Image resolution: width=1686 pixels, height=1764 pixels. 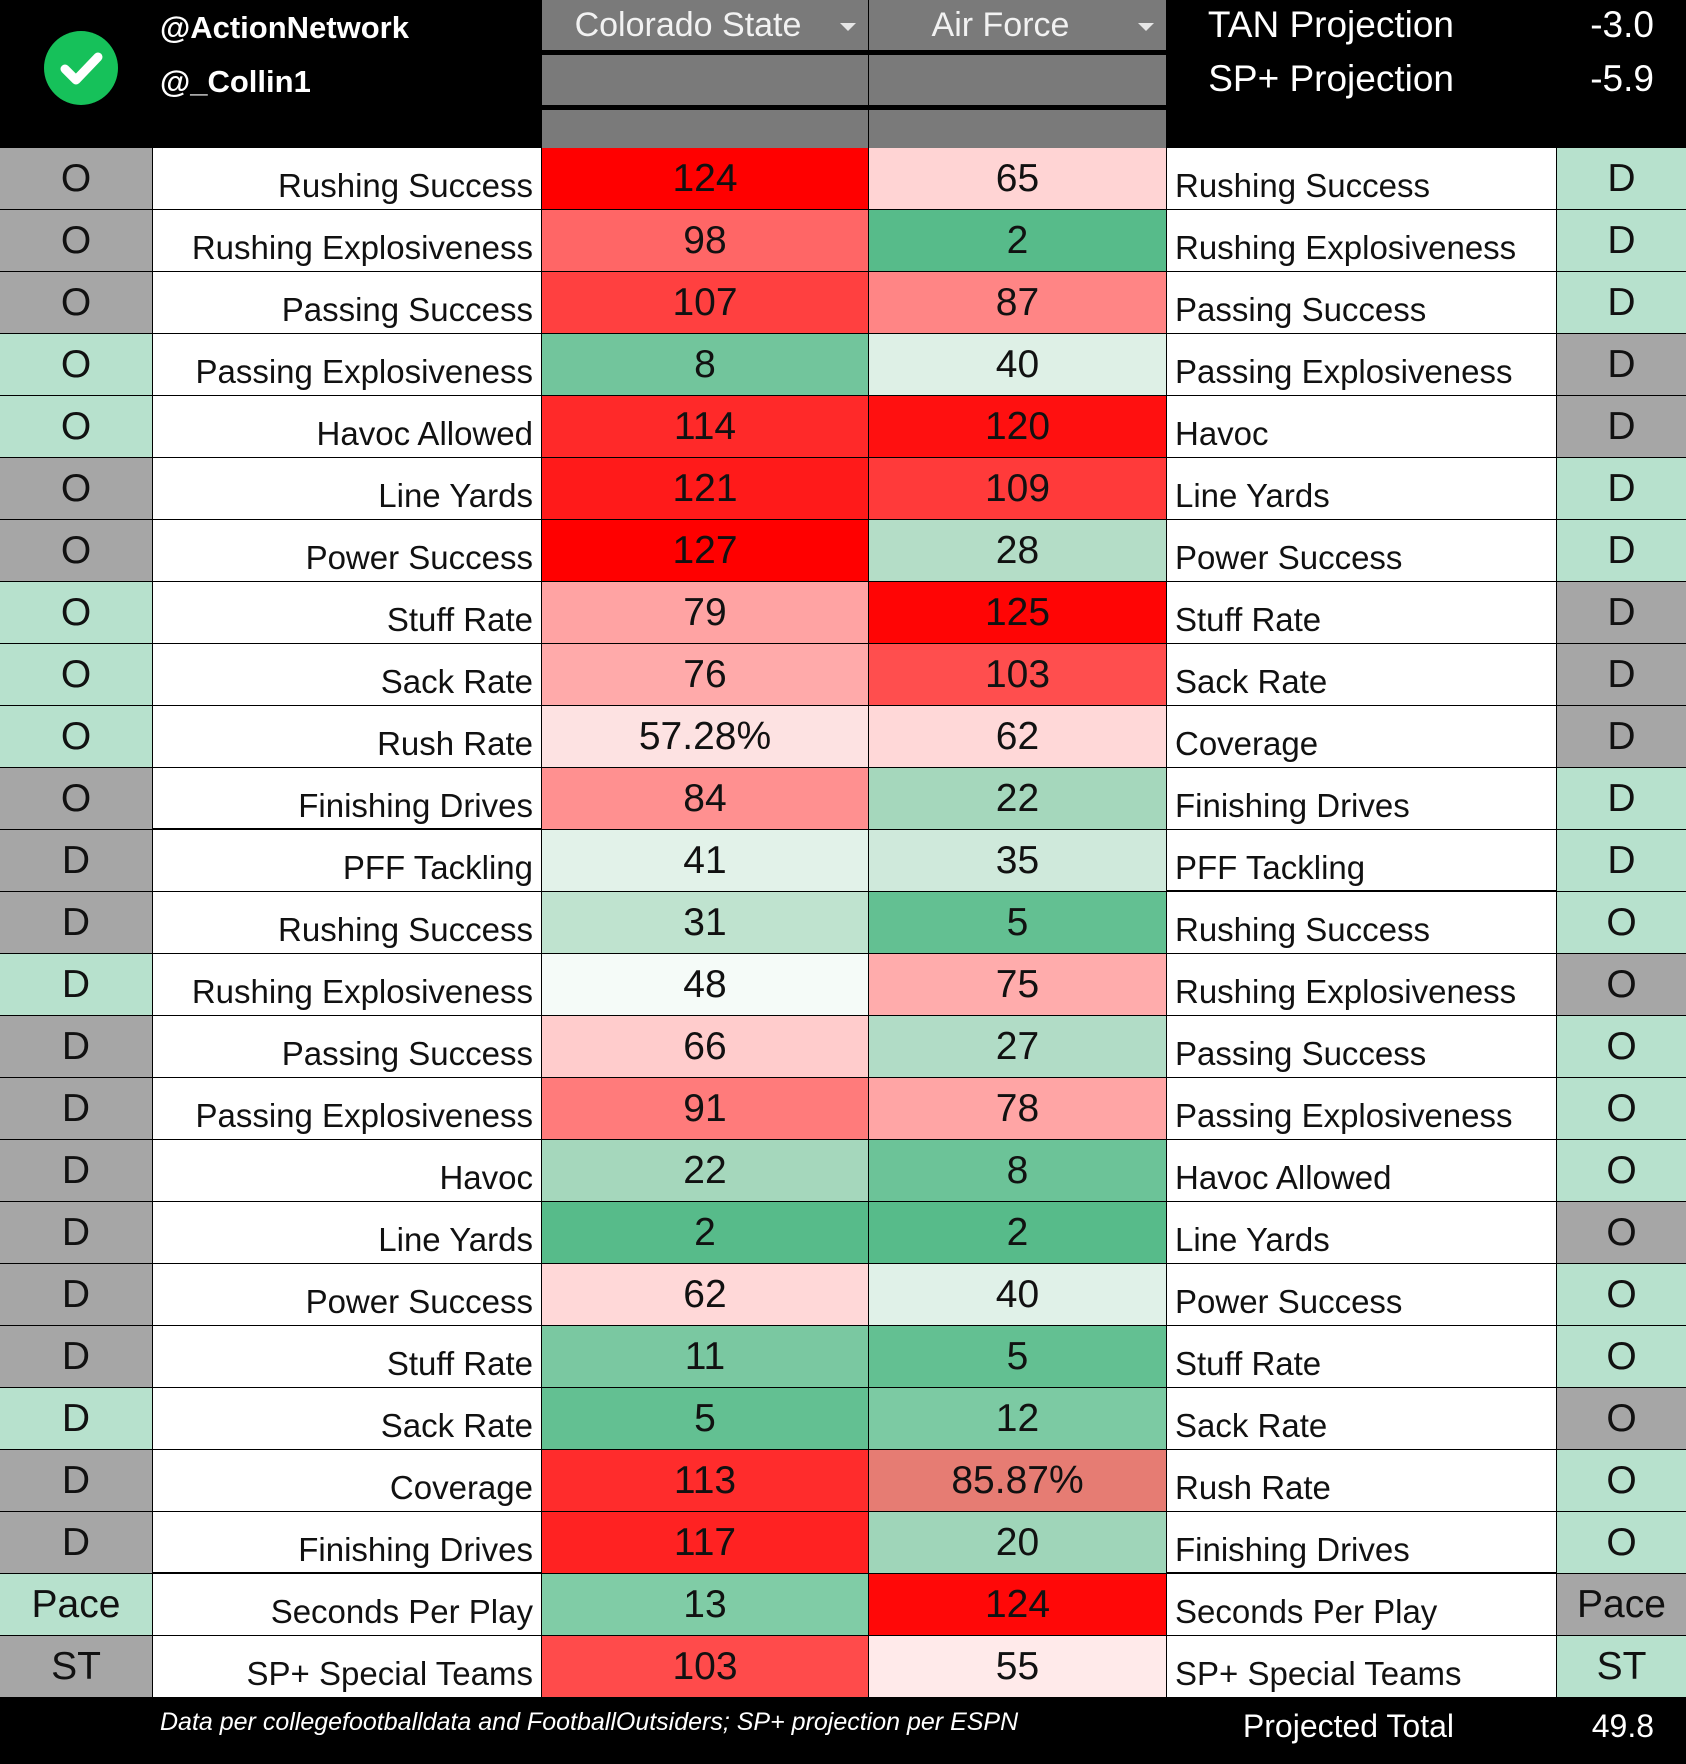 I want to click on left-stat-label: SP+ Special Teams, so click(x=347, y=1666).